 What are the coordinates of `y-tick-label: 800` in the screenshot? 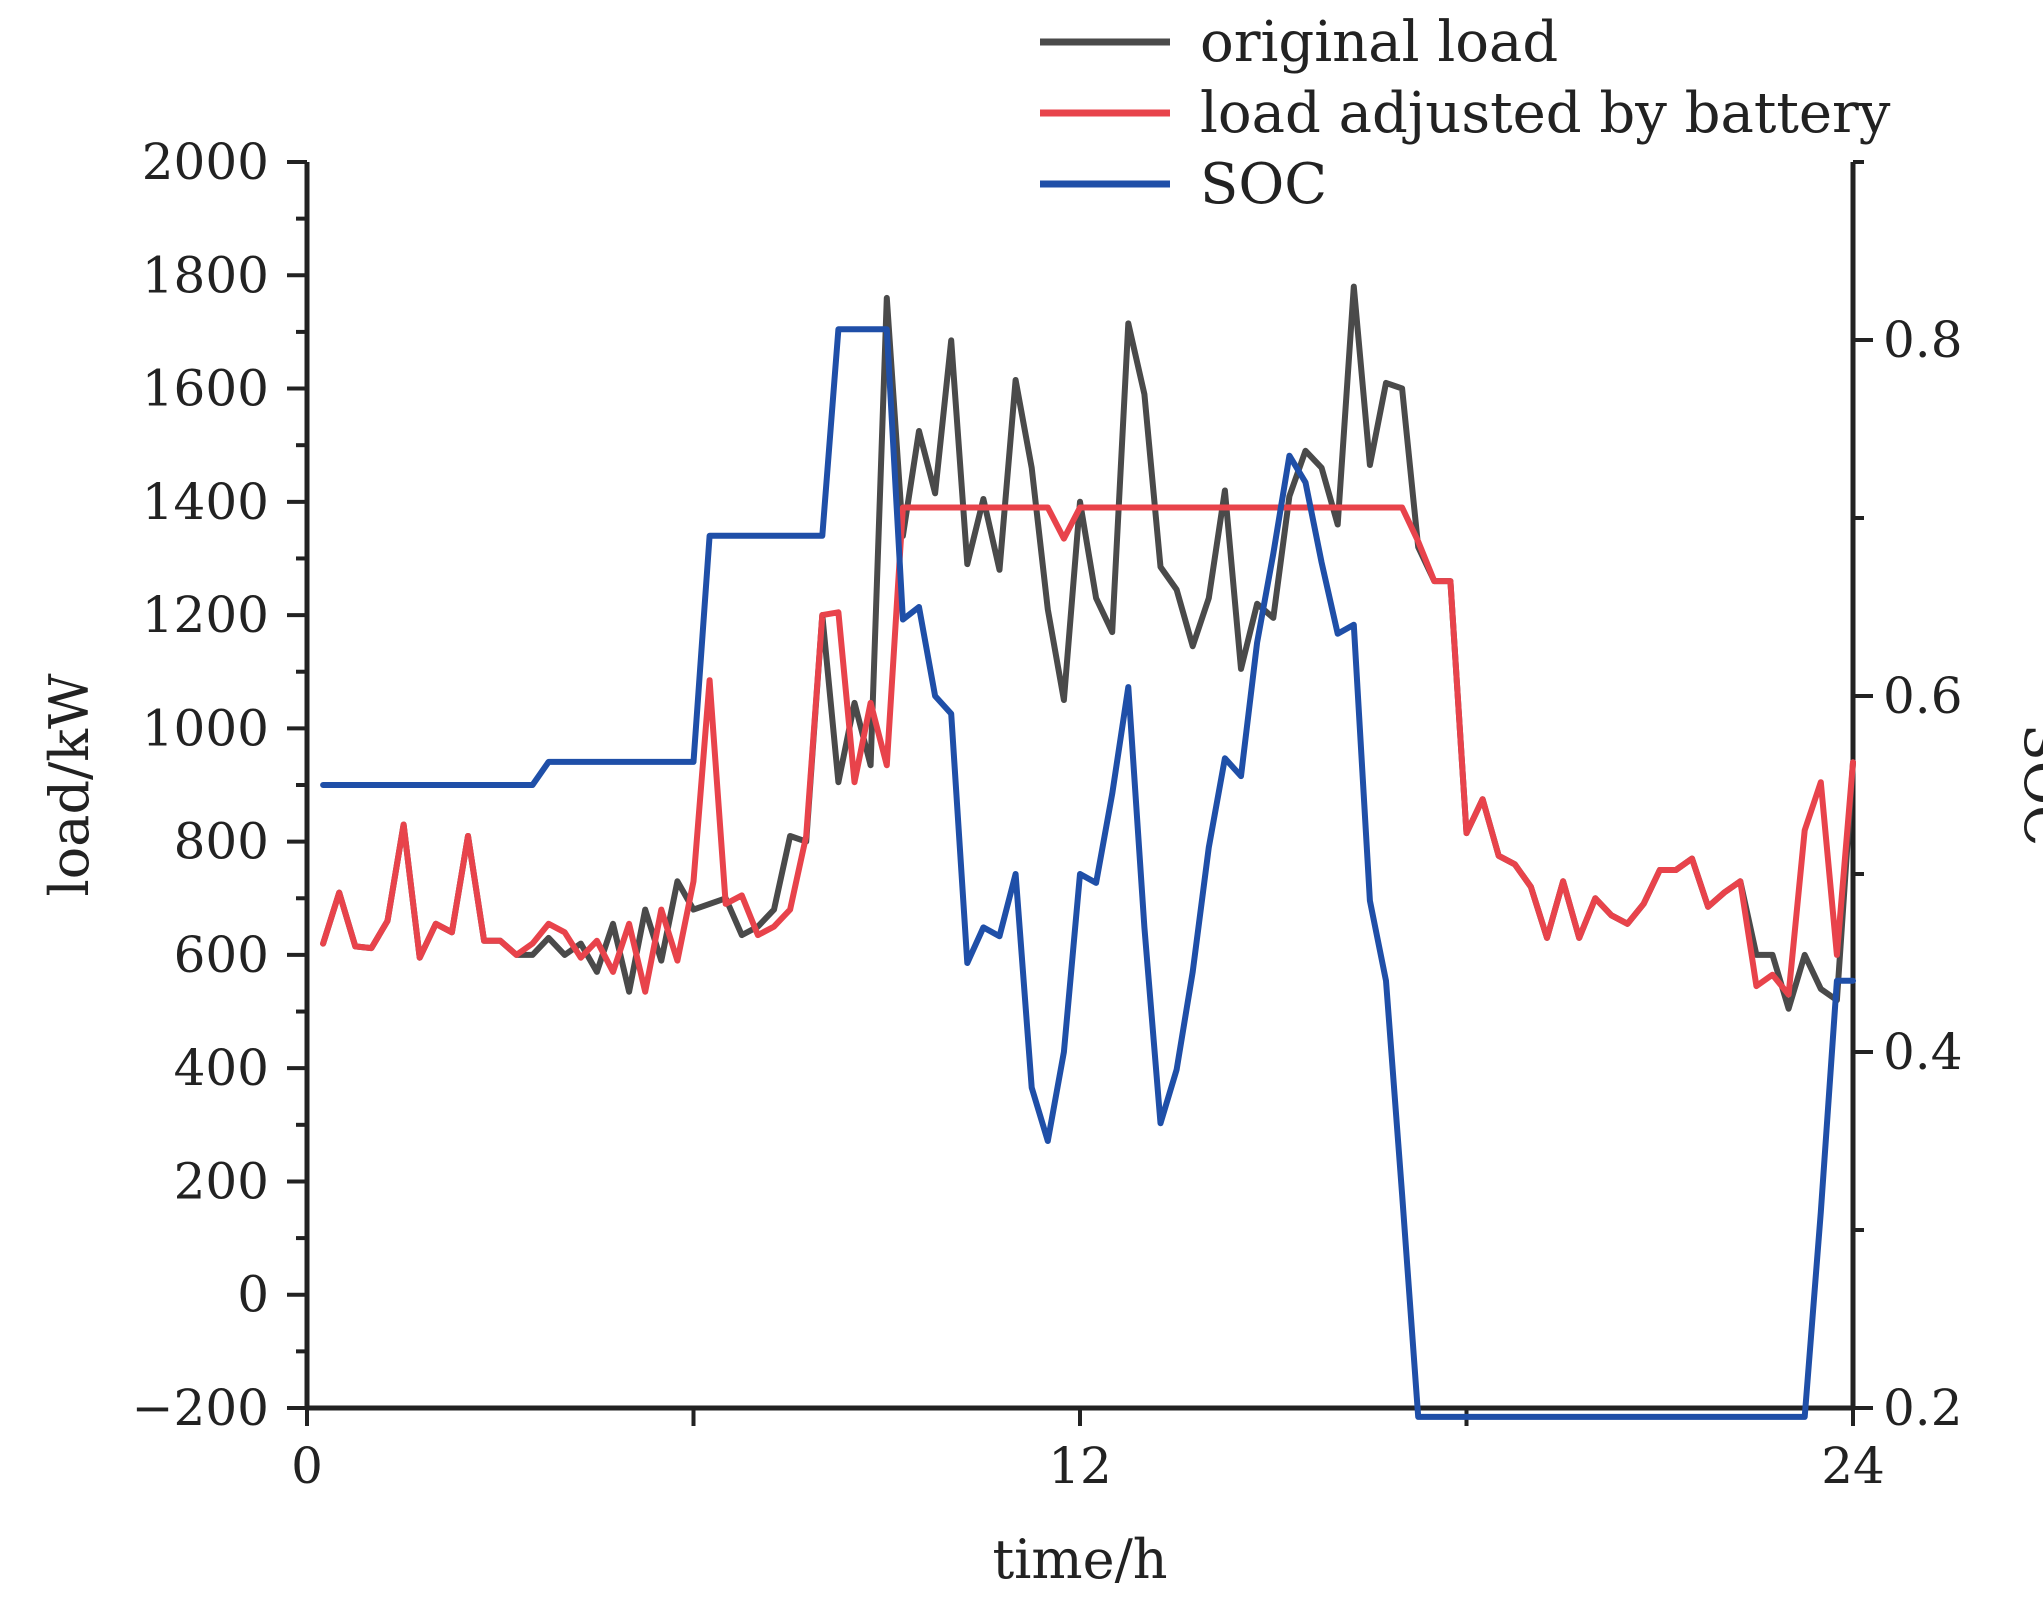 It's located at (221, 842).